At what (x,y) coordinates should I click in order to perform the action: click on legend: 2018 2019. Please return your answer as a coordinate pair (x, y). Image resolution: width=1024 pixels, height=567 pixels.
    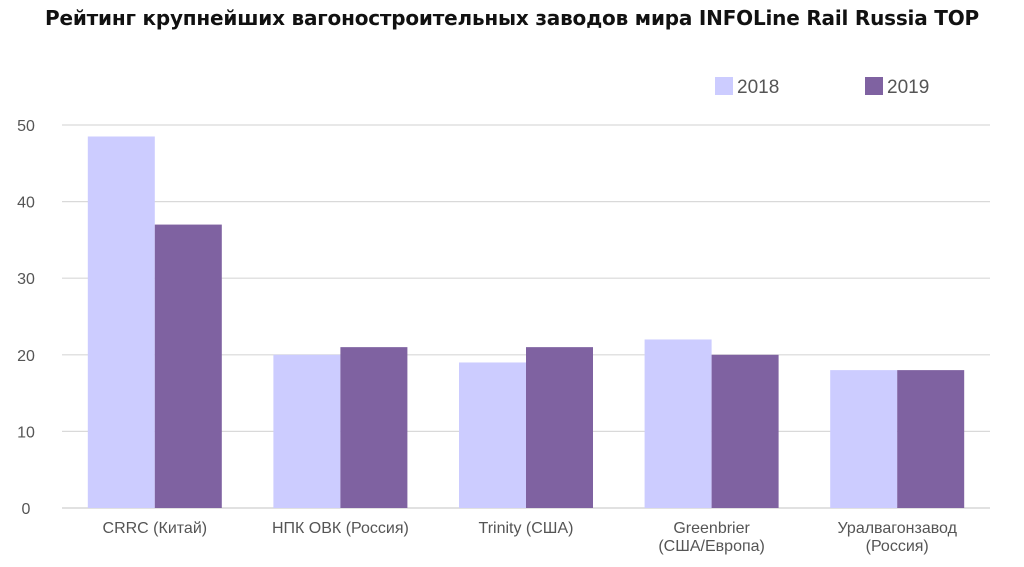
    Looking at the image, I should click on (822, 87).